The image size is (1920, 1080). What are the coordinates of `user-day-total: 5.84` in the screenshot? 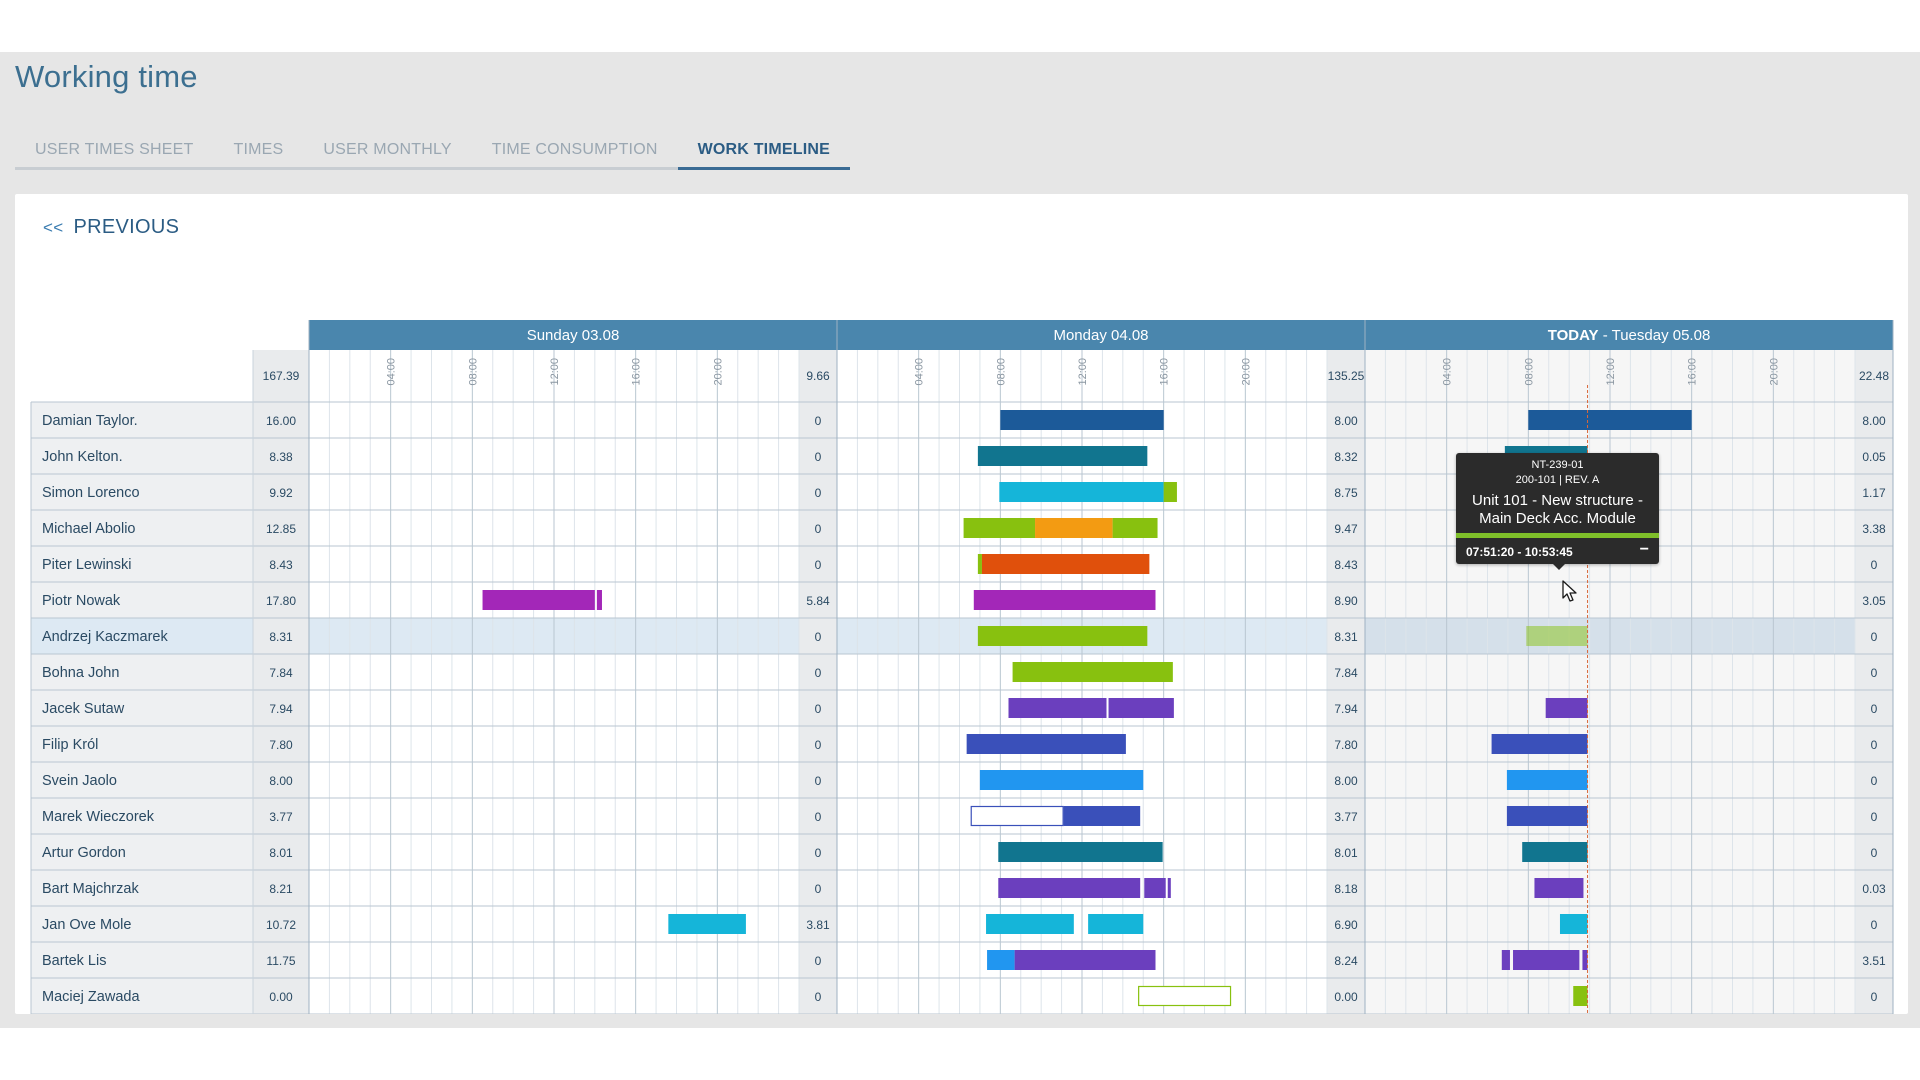 It's located at (818, 601).